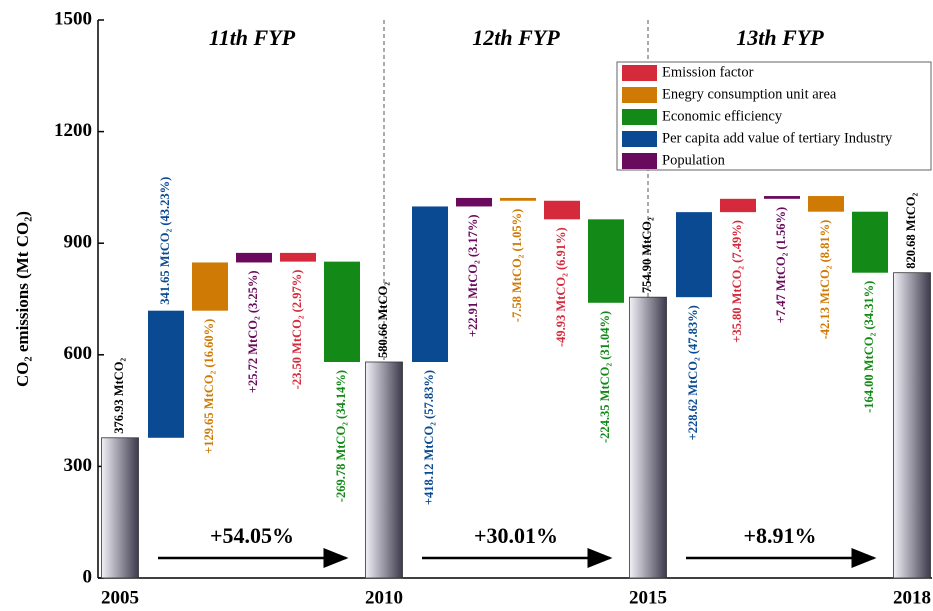 This screenshot has height=611, width=933. What do you see at coordinates (708, 72) in the screenshot?
I see `legend-label: Emission factor` at bounding box center [708, 72].